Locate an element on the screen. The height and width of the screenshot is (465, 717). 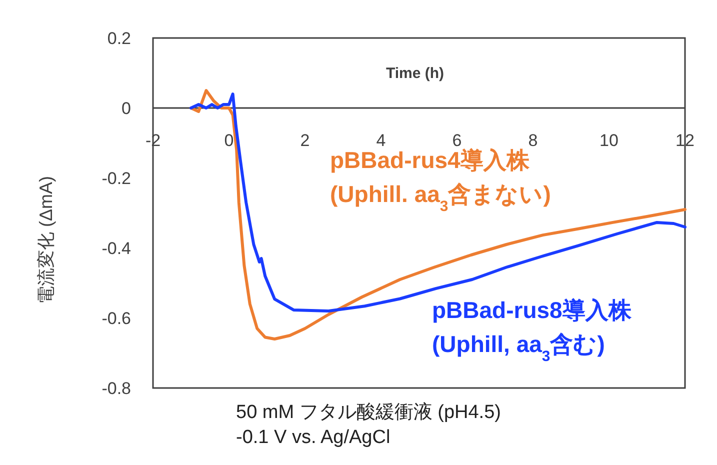
series-label: pBBad-rus4導入株 (Uphill. aa$_{3}$含まない) is located at coordinates (440, 180).